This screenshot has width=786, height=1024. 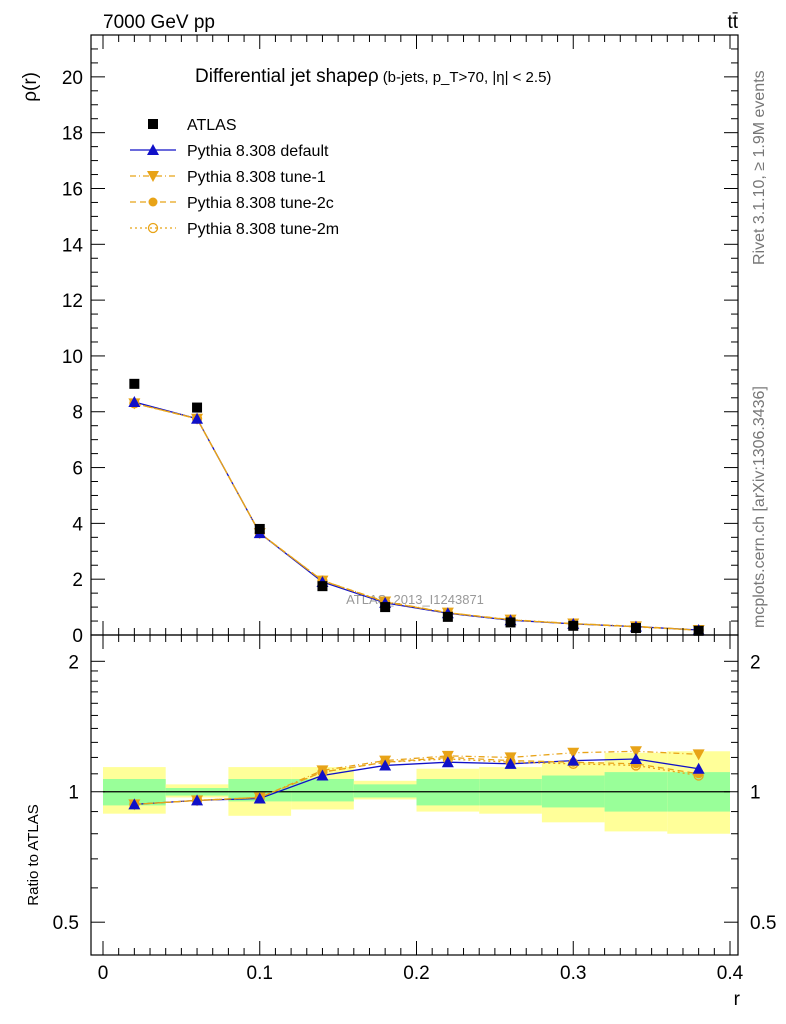 What do you see at coordinates (263, 229) in the screenshot?
I see `legend-label: Pythia 8.308 tune-2m` at bounding box center [263, 229].